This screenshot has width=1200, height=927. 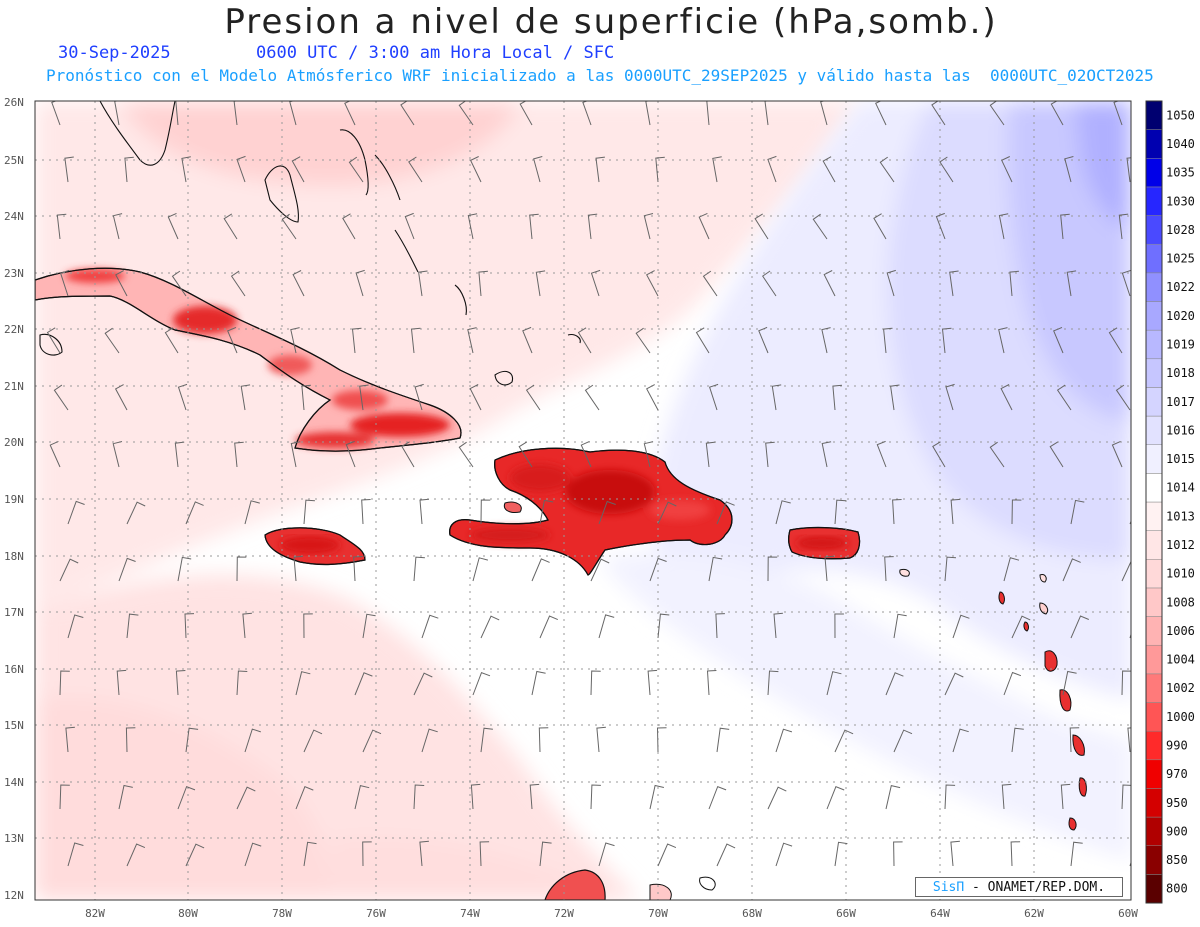 What do you see at coordinates (248, 359) in the screenshot?
I see `cuba-land` at bounding box center [248, 359].